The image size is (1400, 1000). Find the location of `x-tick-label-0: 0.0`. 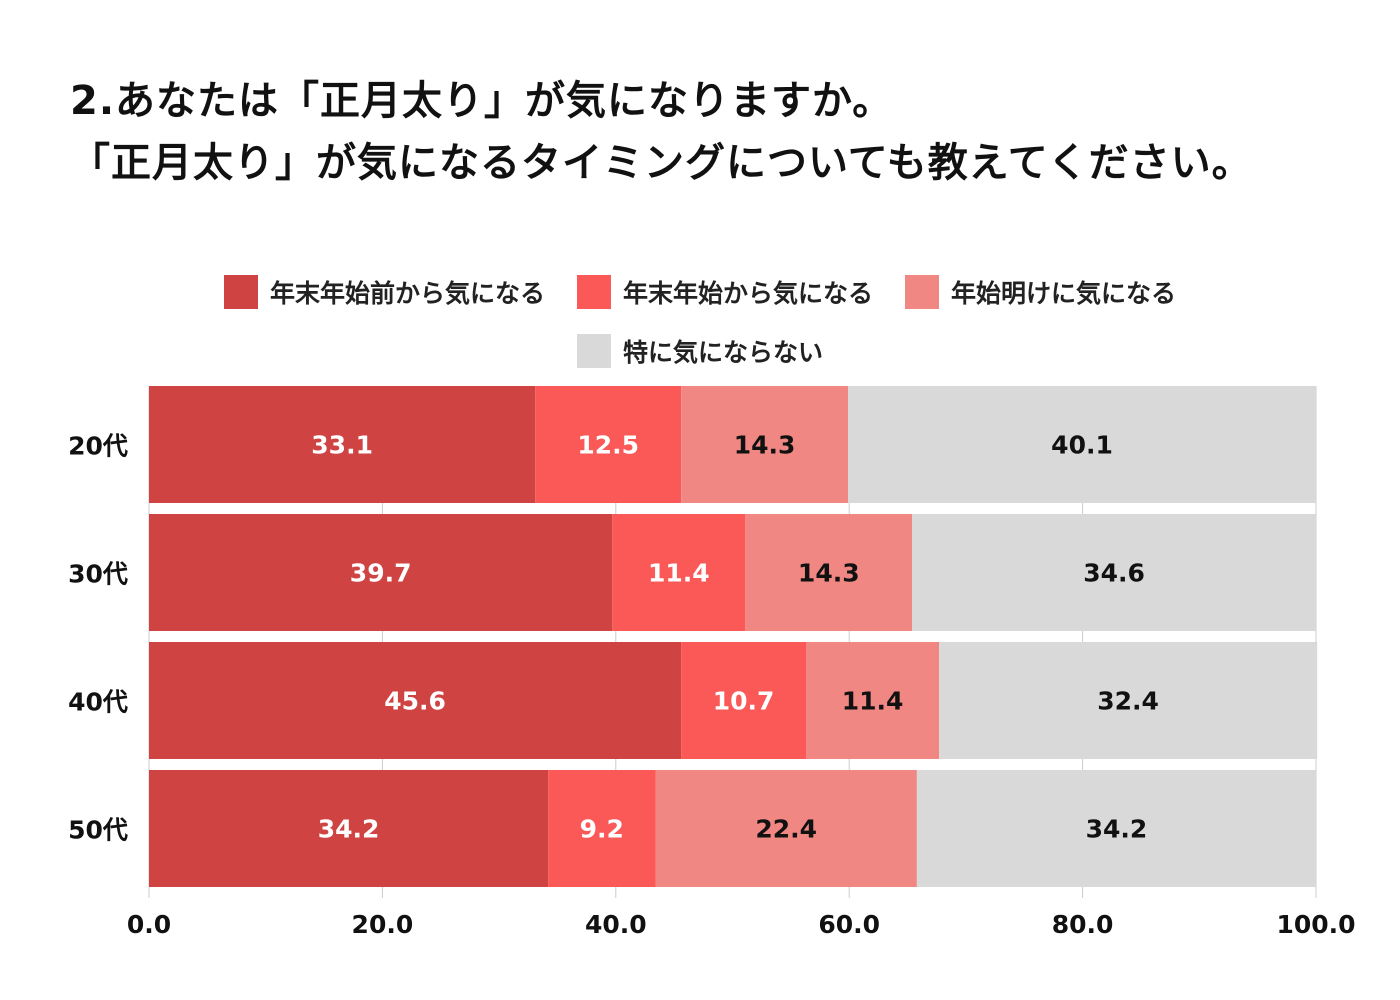

x-tick-label-0: 0.0 is located at coordinates (149, 924).